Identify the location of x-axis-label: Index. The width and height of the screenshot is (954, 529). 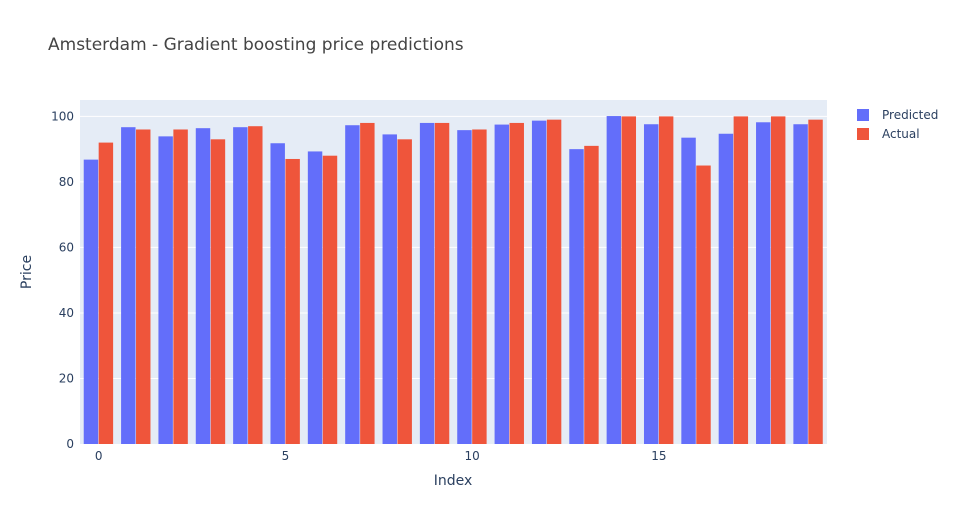
(453, 481).